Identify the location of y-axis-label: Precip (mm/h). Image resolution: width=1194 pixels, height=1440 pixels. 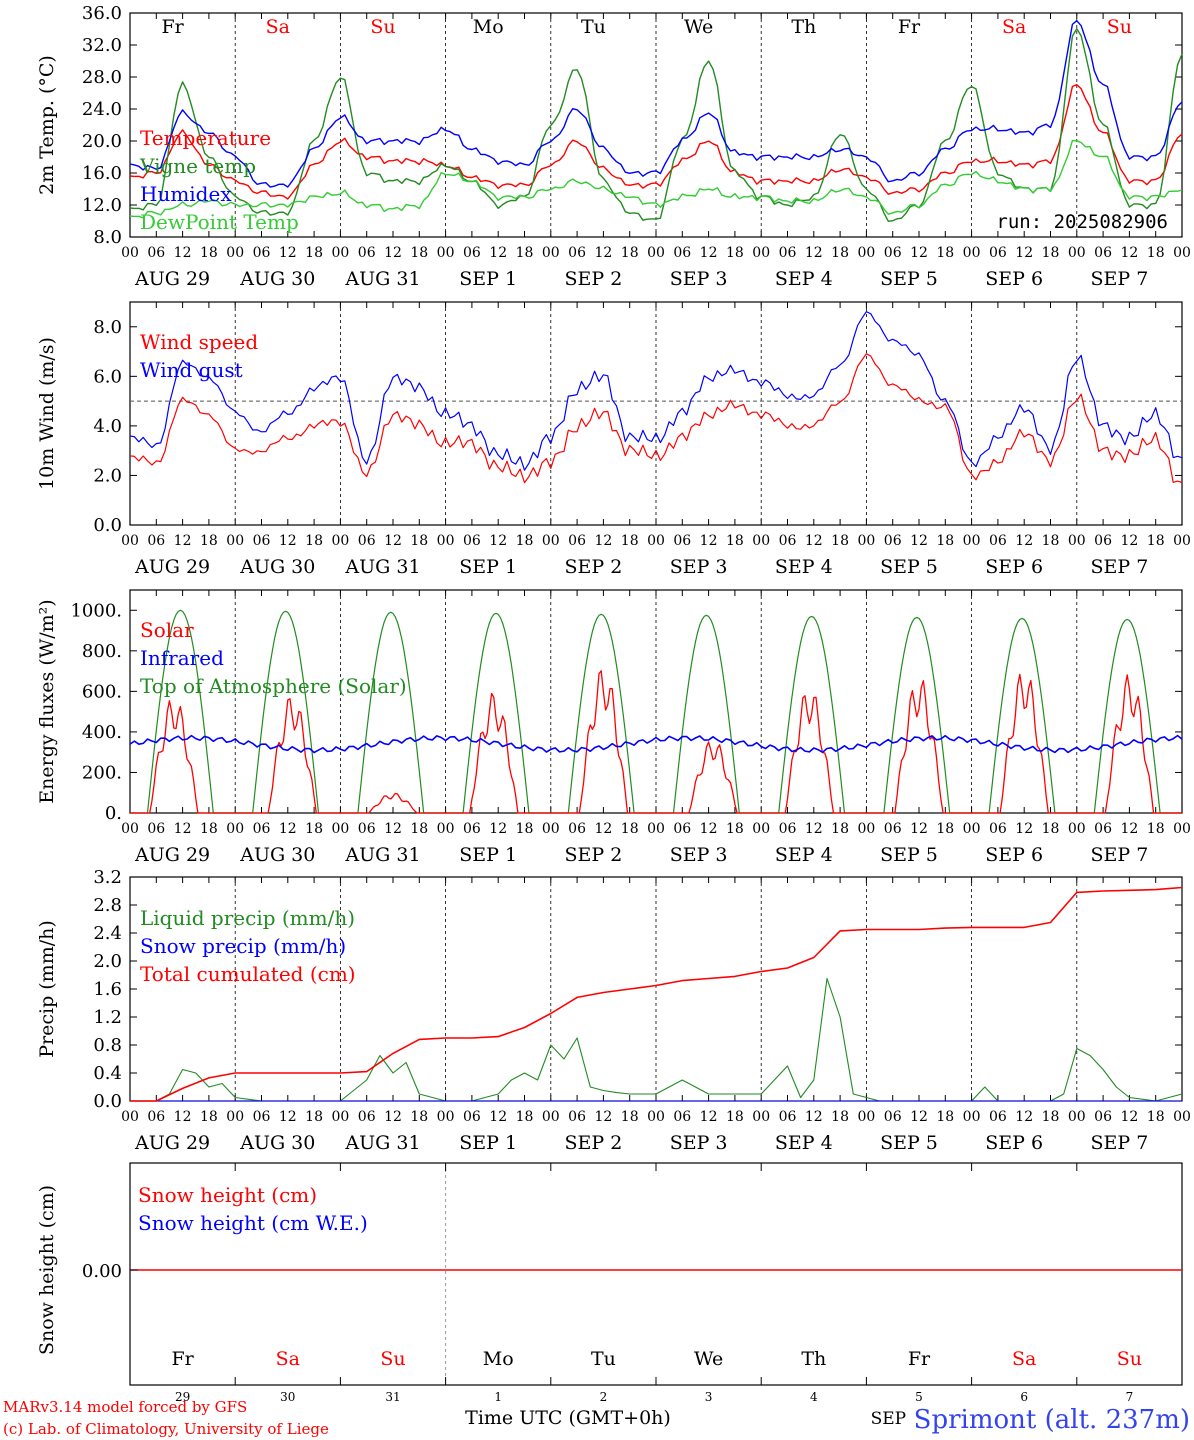
(47, 989).